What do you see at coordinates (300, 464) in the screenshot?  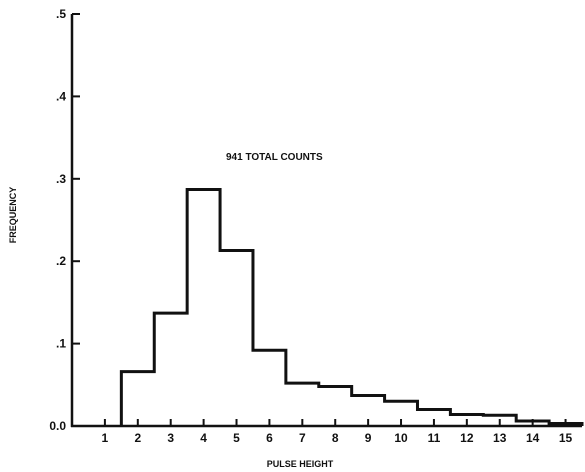 I see `x-axis-label: PULSE HEIGHT` at bounding box center [300, 464].